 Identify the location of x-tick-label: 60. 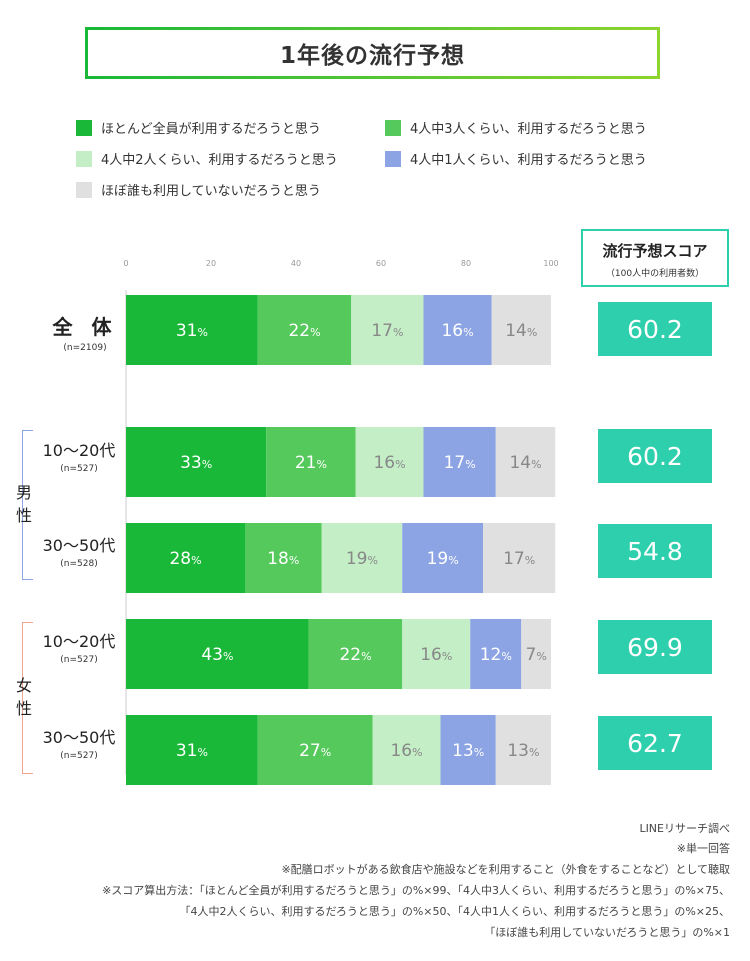
(381, 263).